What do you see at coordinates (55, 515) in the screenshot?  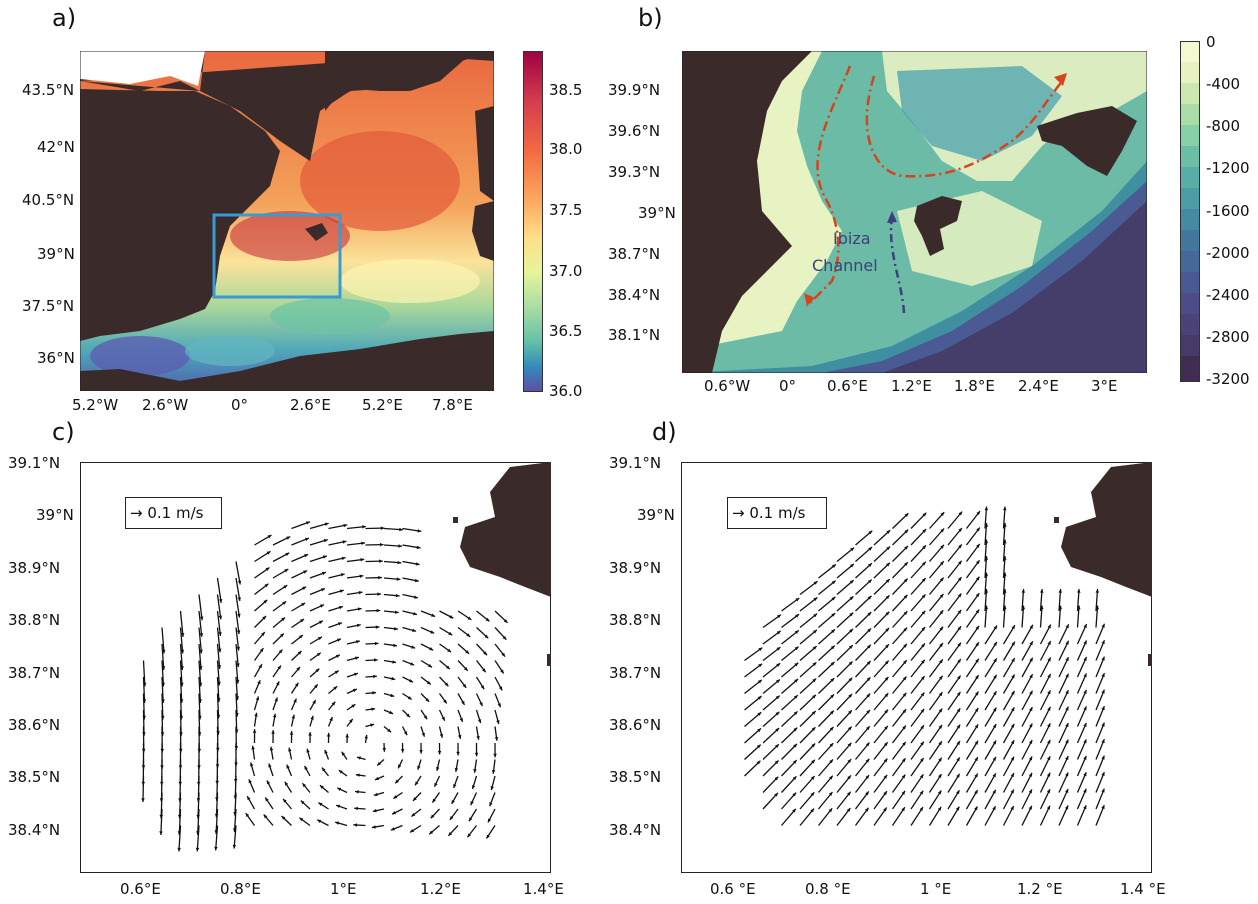 I see `panel-c-lat-tick: 39°N` at bounding box center [55, 515].